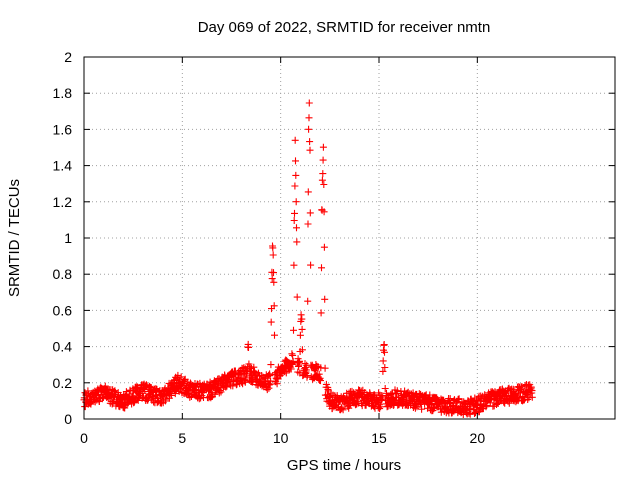  Describe the element at coordinates (68, 57) in the screenshot. I see `y-tick-label: 2` at that location.